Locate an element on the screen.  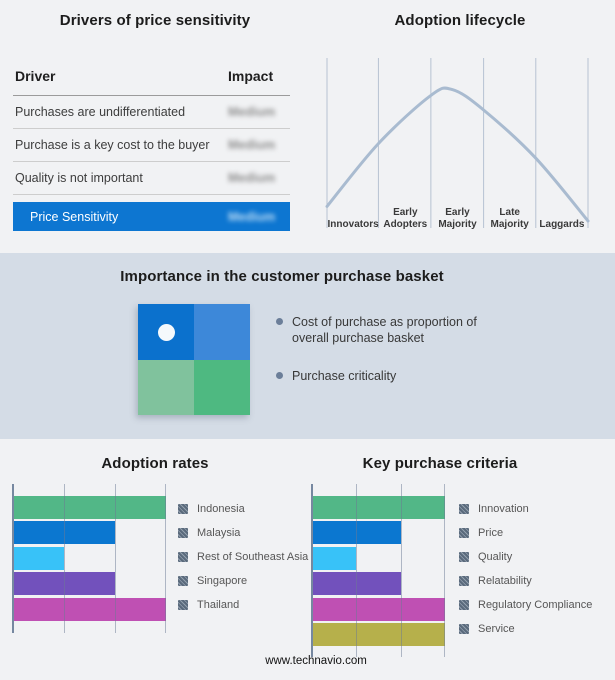
bar-innovation is located at coordinates (378, 507).